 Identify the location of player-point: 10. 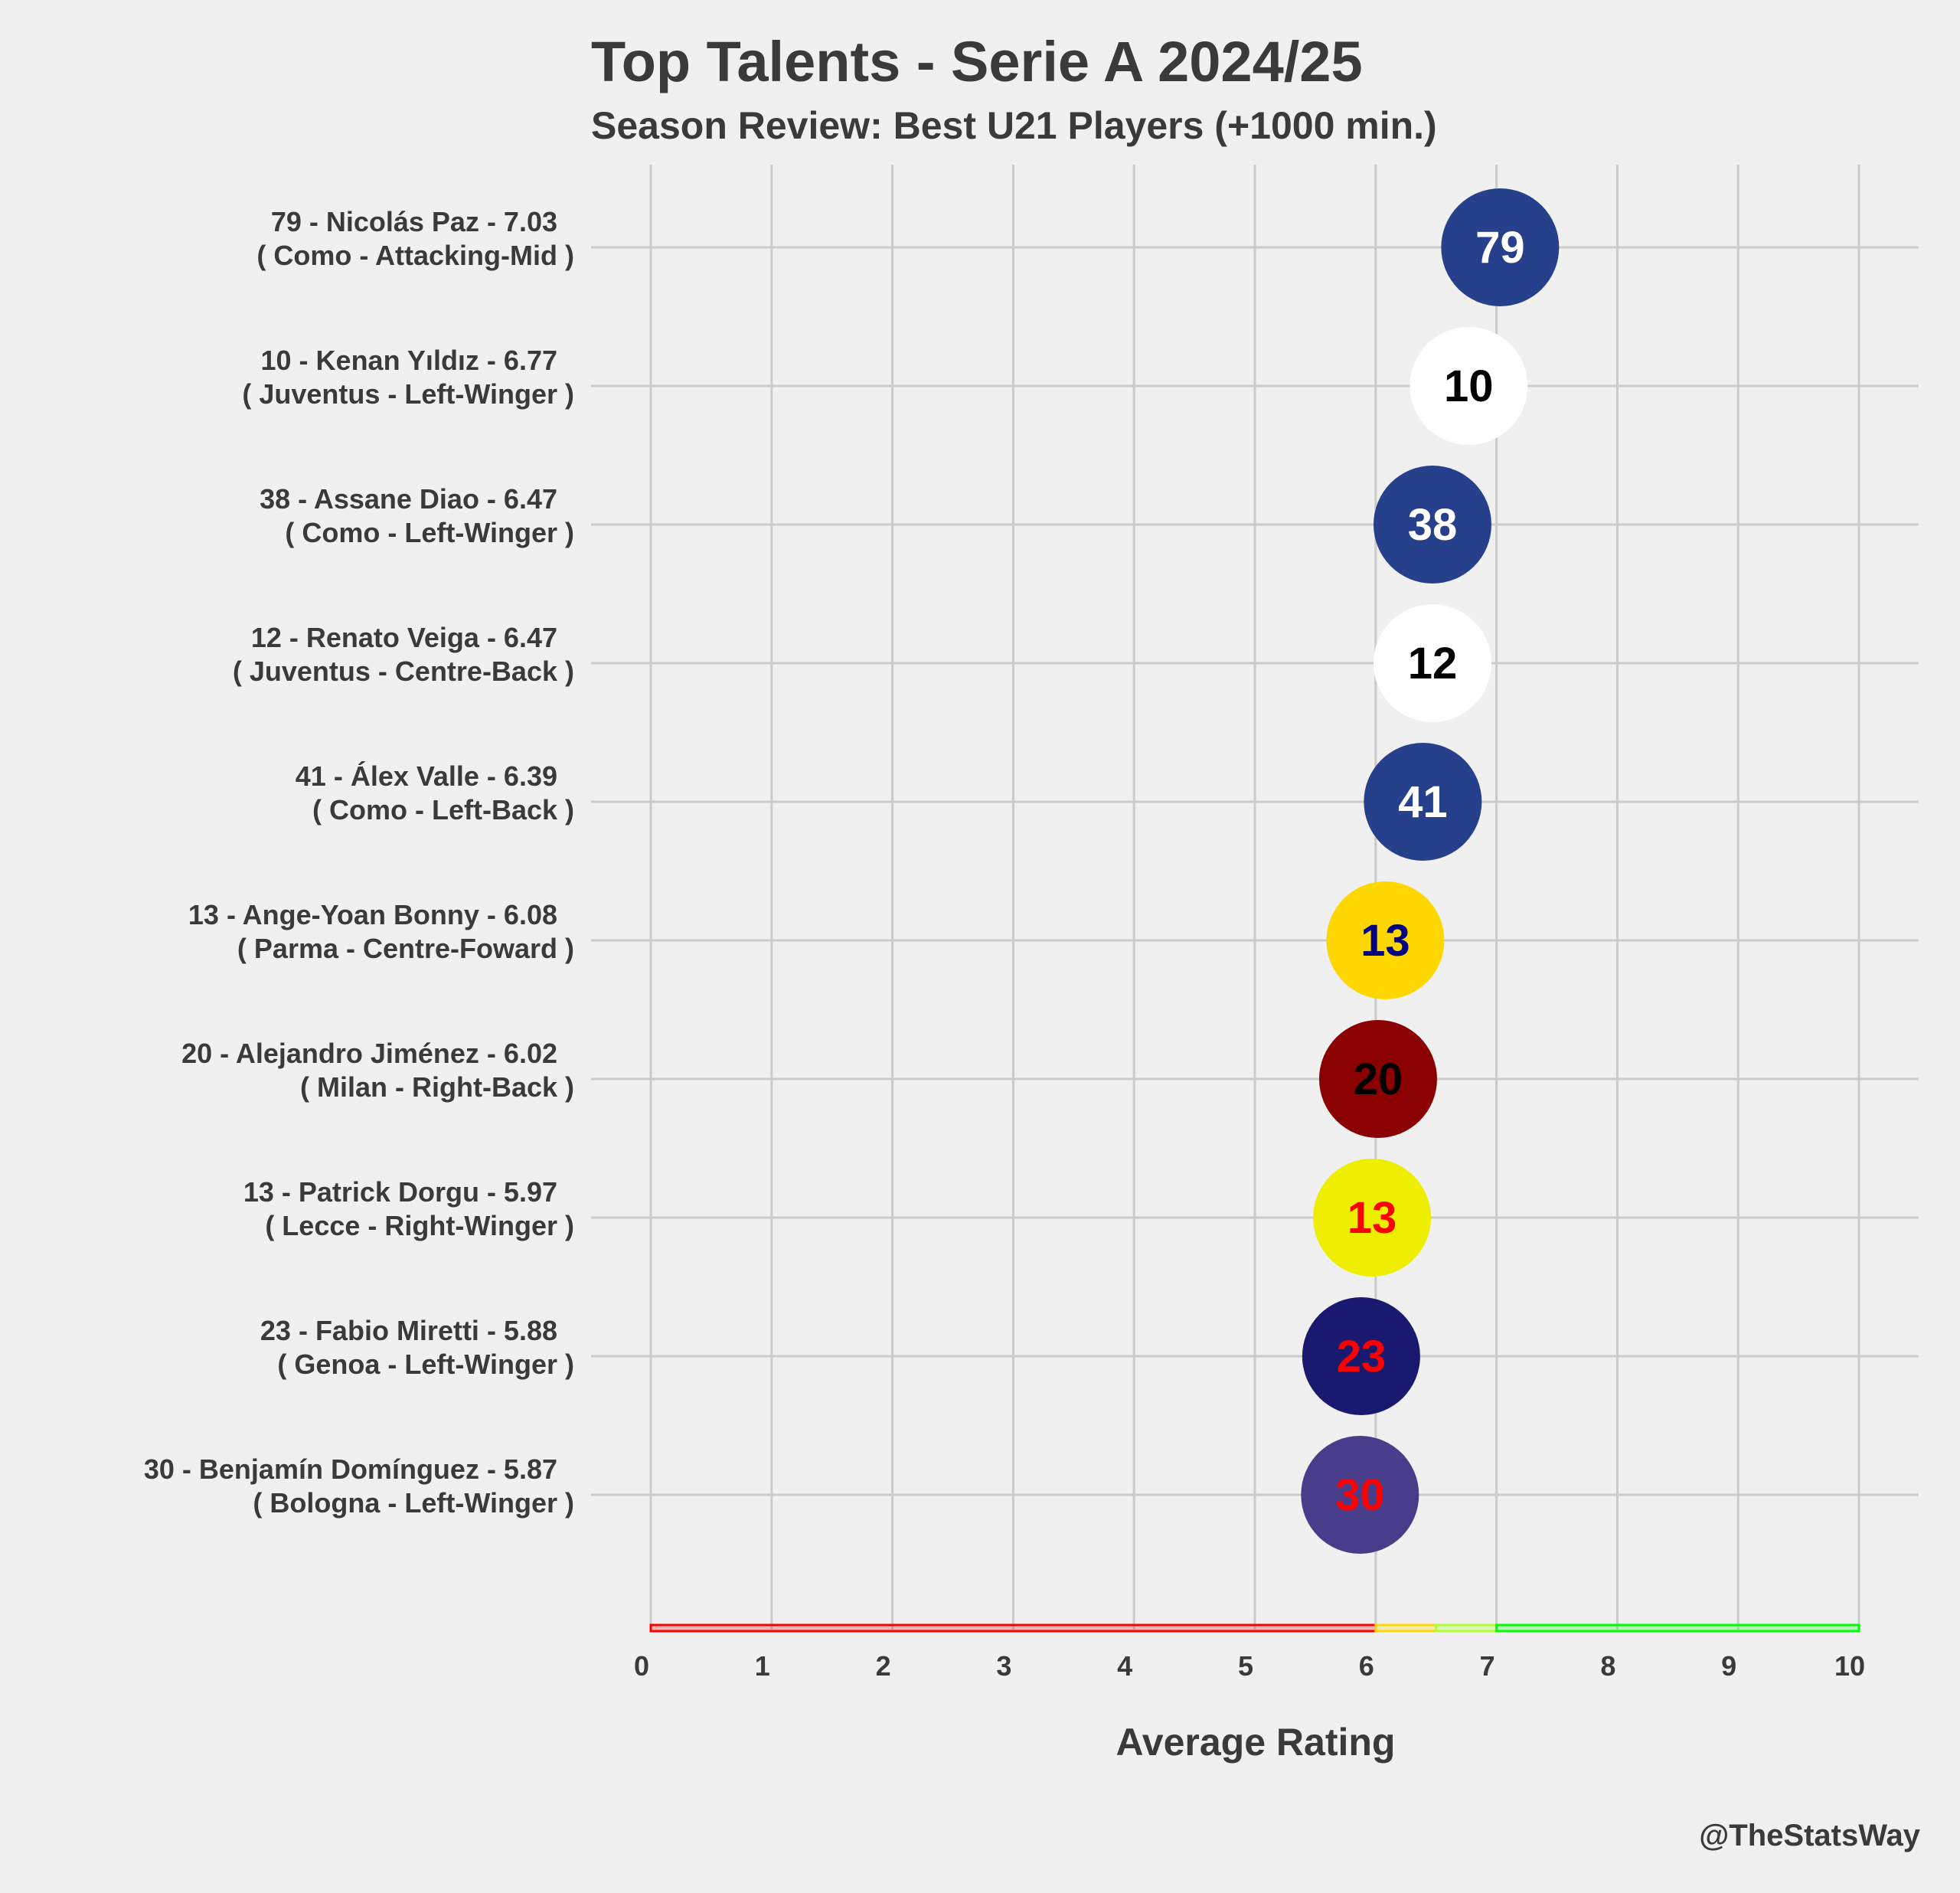
(1469, 386).